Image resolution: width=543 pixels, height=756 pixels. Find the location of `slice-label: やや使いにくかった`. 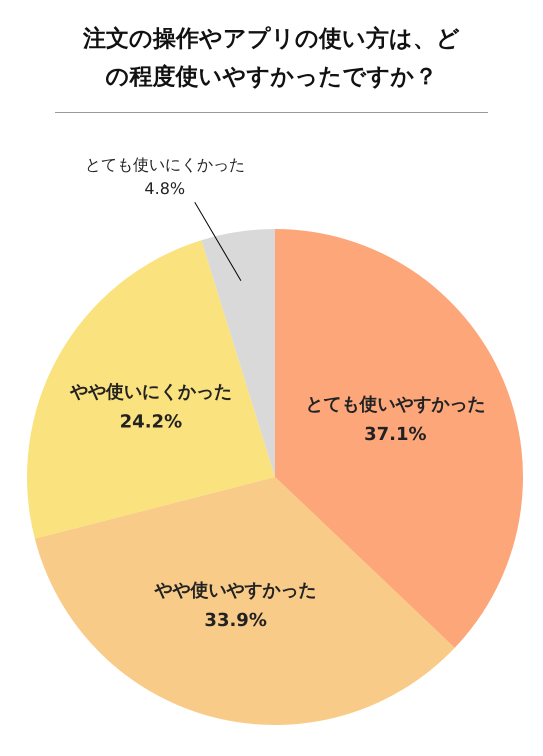

slice-label: やや使いにくかった is located at coordinates (150, 392).